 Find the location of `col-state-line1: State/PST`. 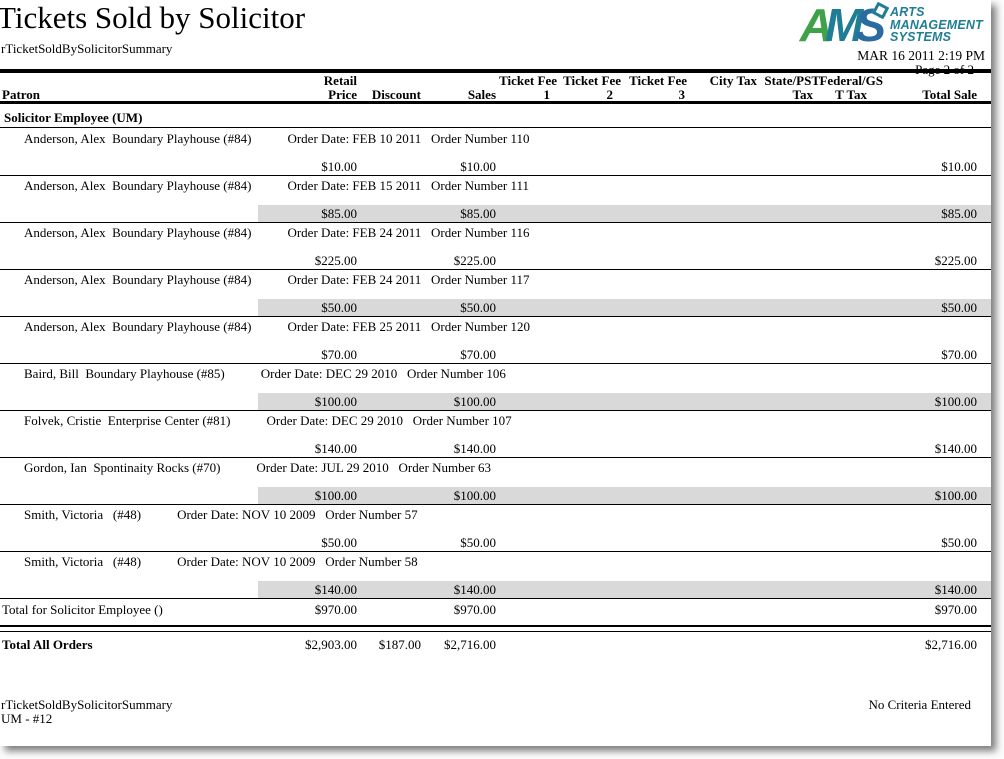

col-state-line1: State/PST is located at coordinates (792, 80).